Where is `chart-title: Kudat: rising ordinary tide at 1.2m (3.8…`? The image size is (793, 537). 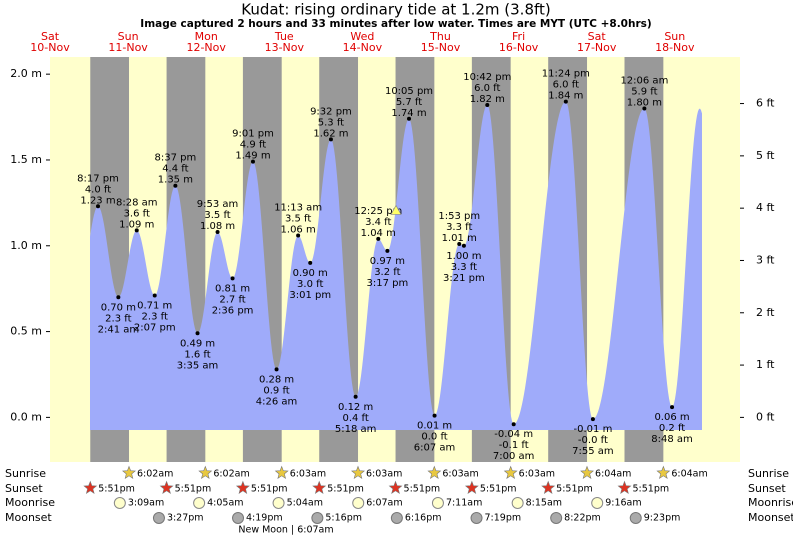 chart-title: Kudat: rising ordinary tide at 1.2m (3.8… is located at coordinates (396, 10).